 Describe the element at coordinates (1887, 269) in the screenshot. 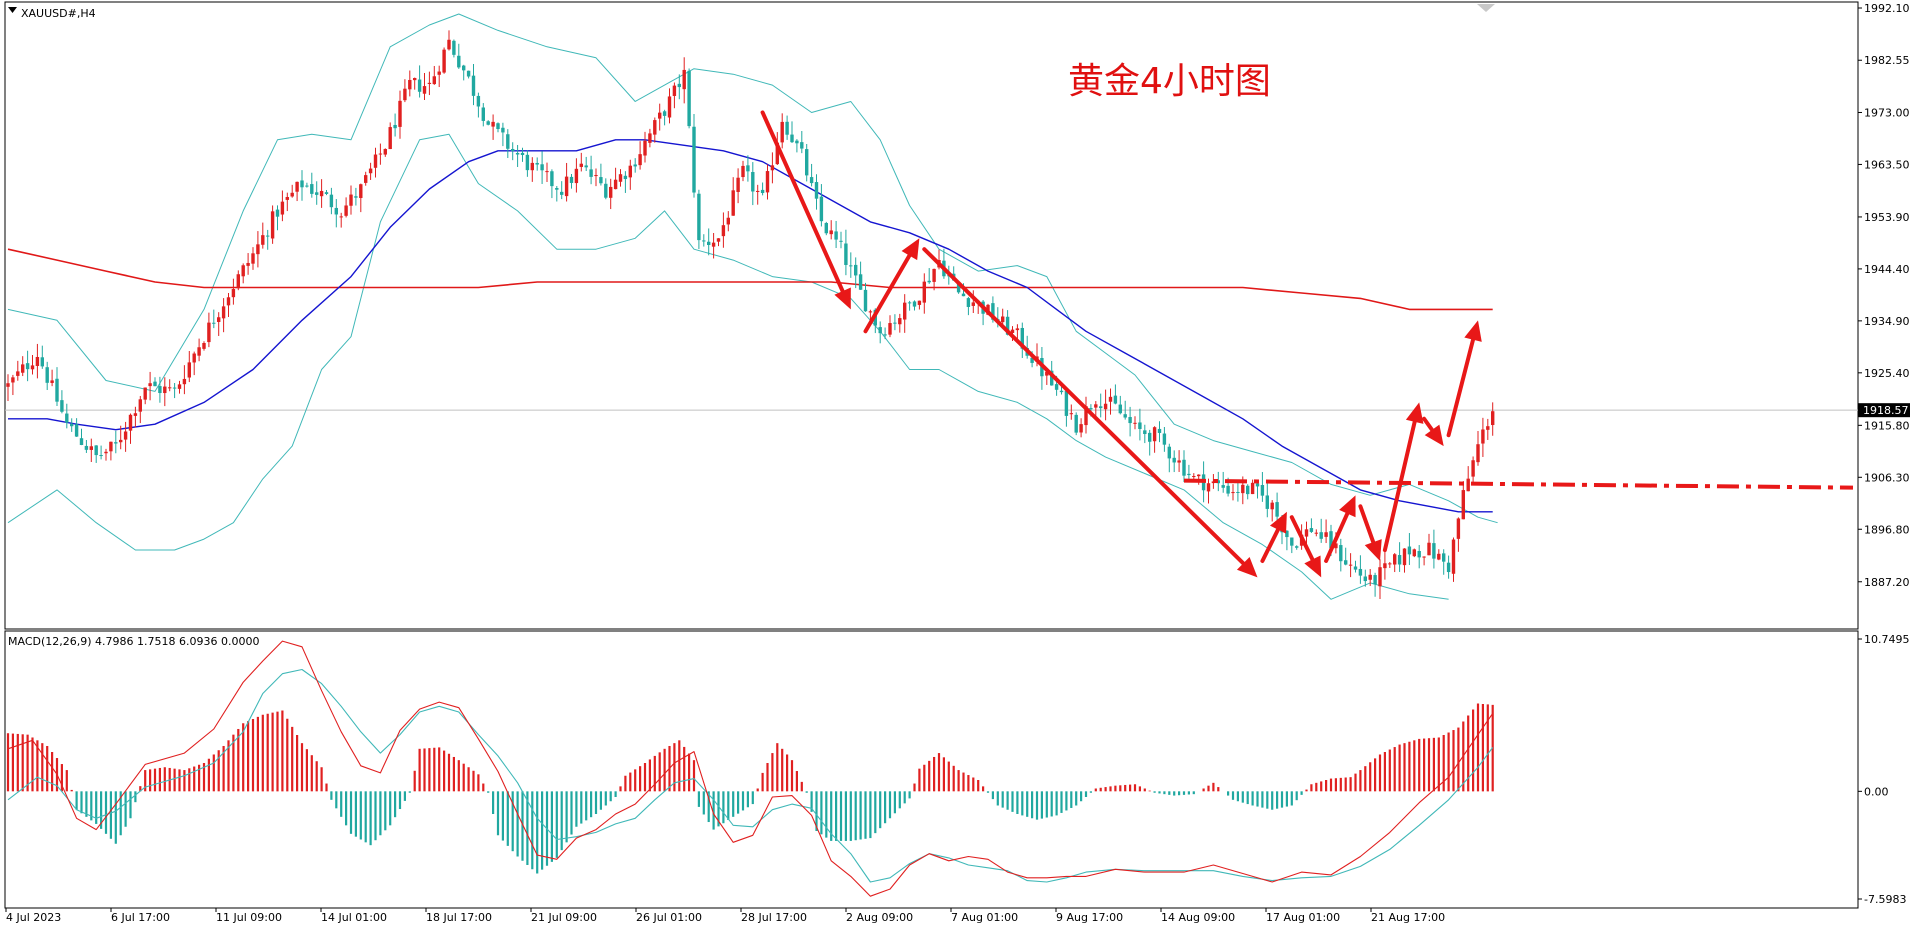

I see `price-tick-label: 1944.40` at that location.